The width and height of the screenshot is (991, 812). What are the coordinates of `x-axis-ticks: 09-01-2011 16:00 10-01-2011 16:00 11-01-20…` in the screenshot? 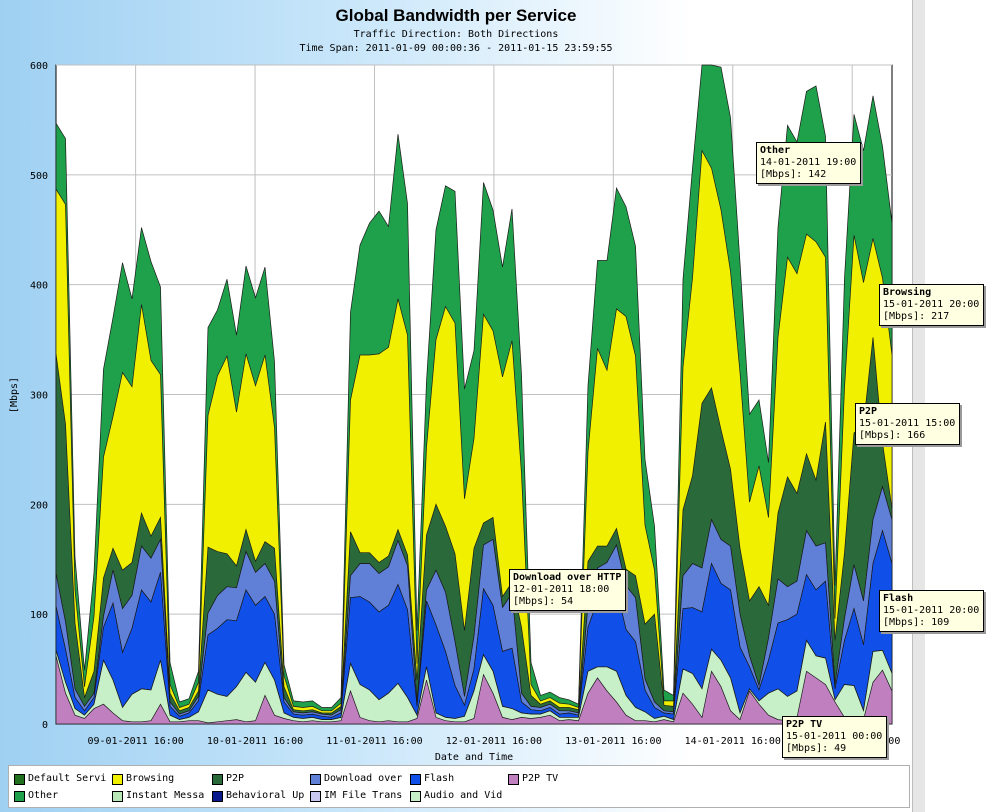 It's located at (493, 741).